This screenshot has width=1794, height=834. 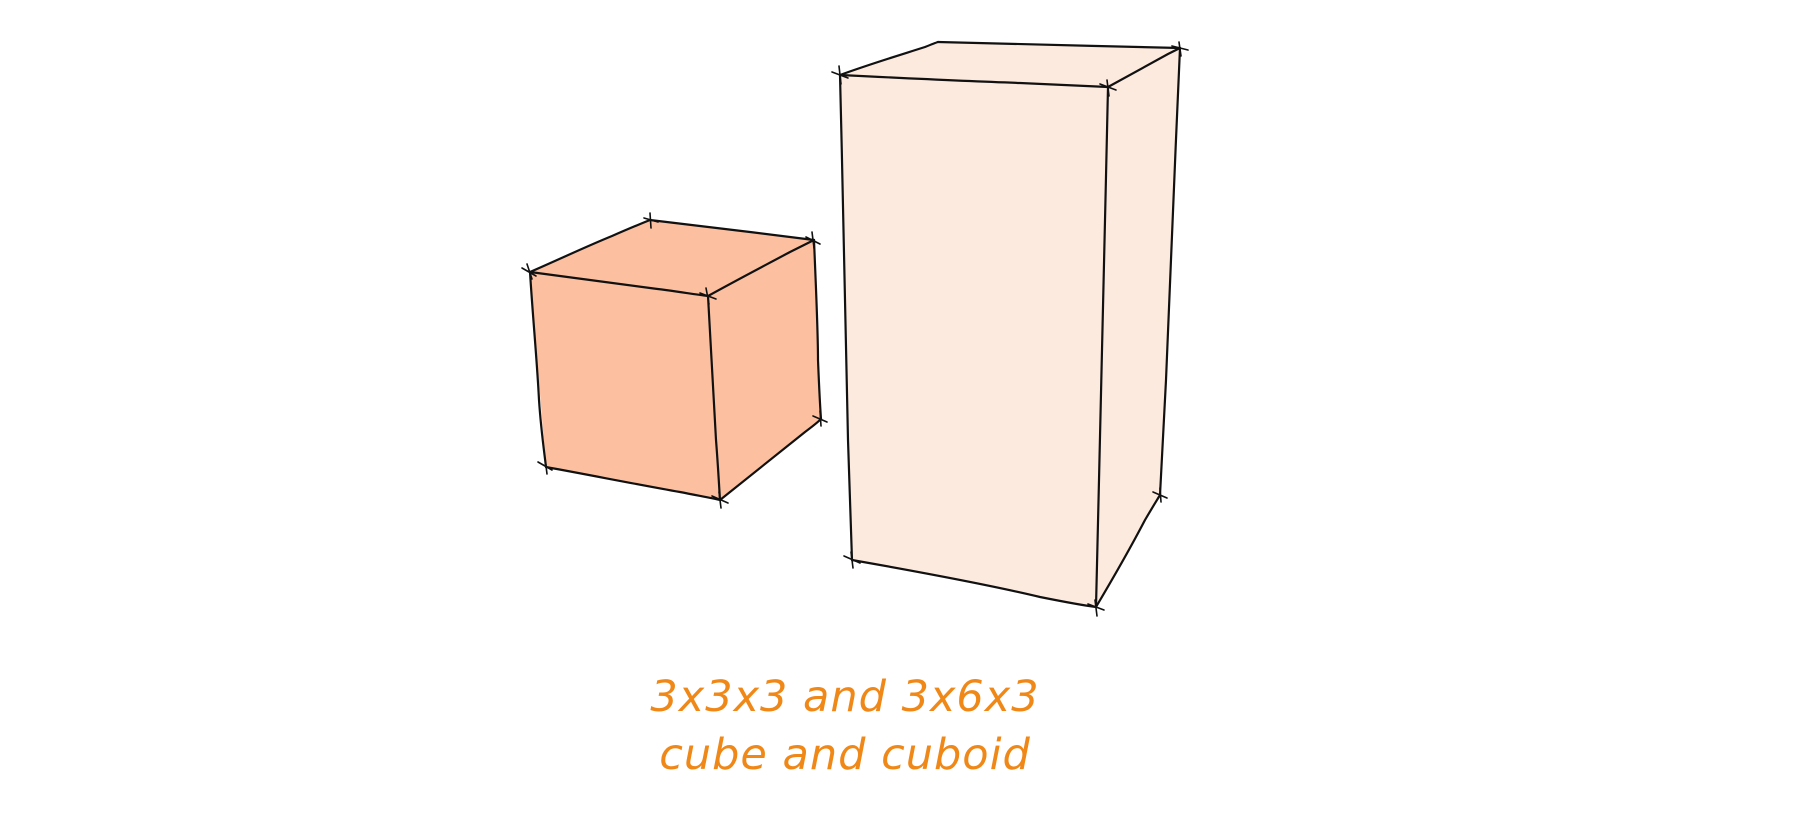 What do you see at coordinates (1102, 347) in the screenshot?
I see `cuboid-edge-front-right` at bounding box center [1102, 347].